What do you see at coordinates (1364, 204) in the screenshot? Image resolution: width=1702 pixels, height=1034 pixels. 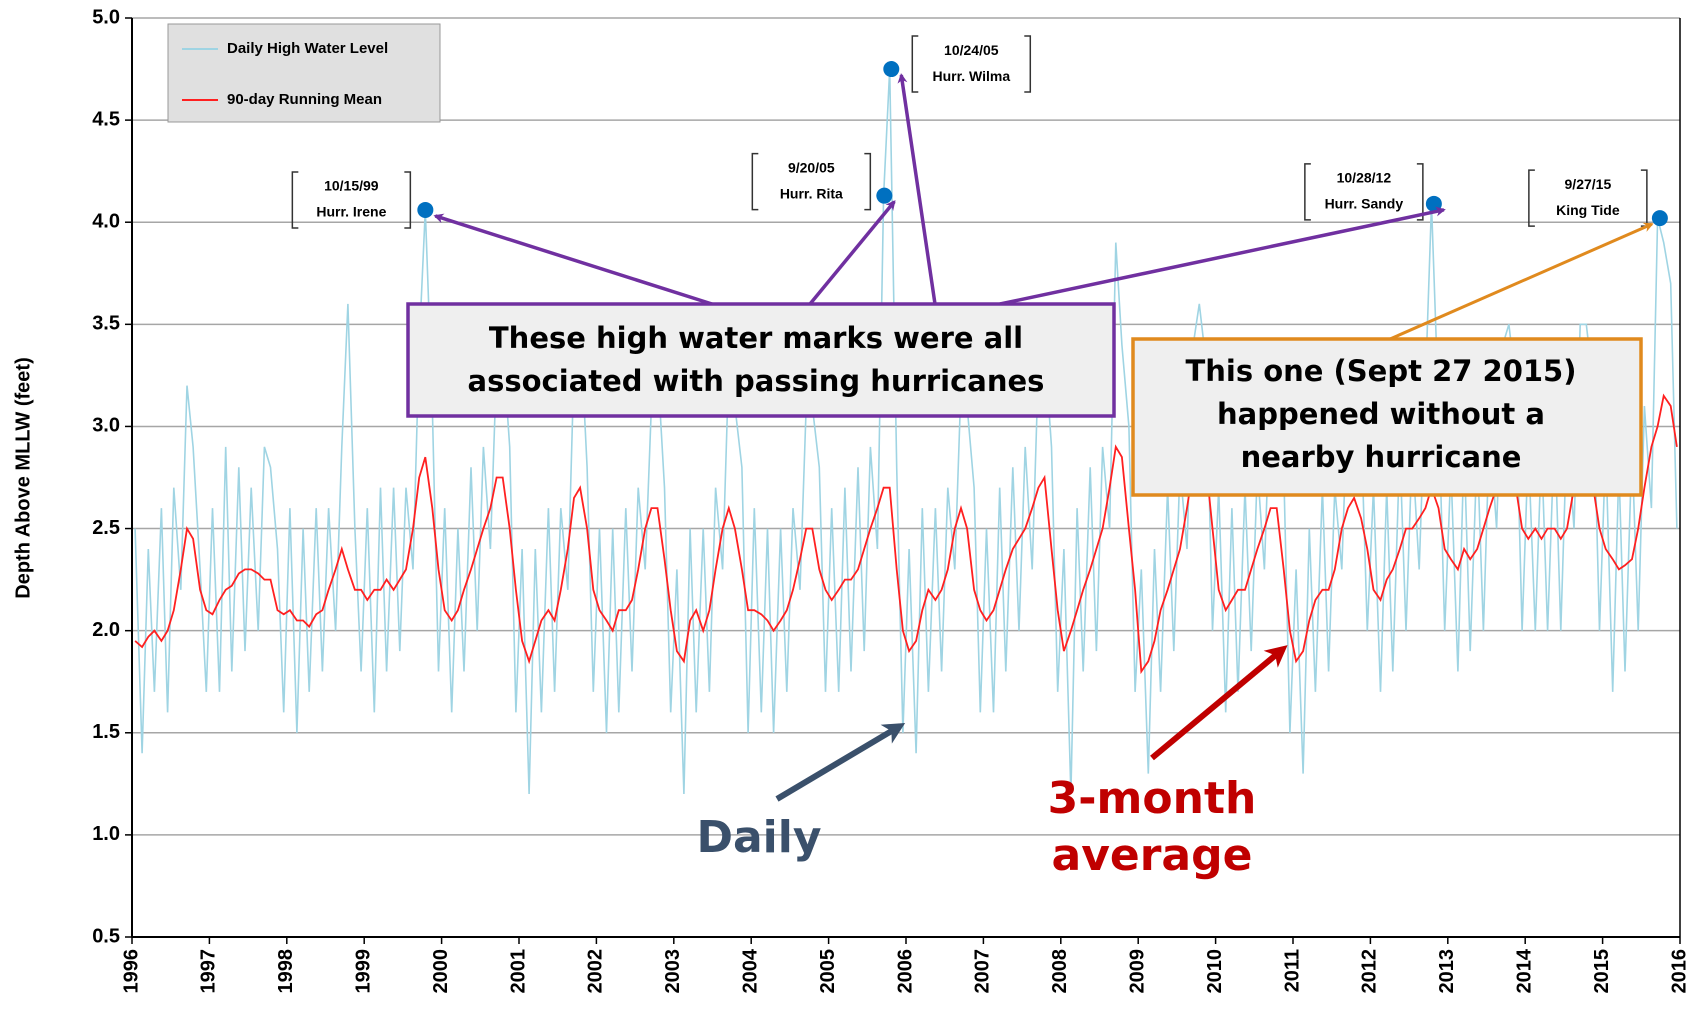 I see `event-name: Hurr. Sandy` at bounding box center [1364, 204].